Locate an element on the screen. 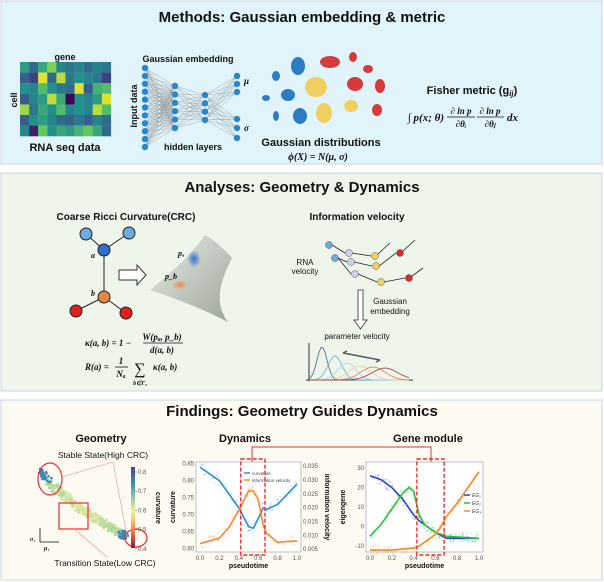 The height and width of the screenshot is (582, 604). ricci-lhs: R(a) = is located at coordinates (96, 367).